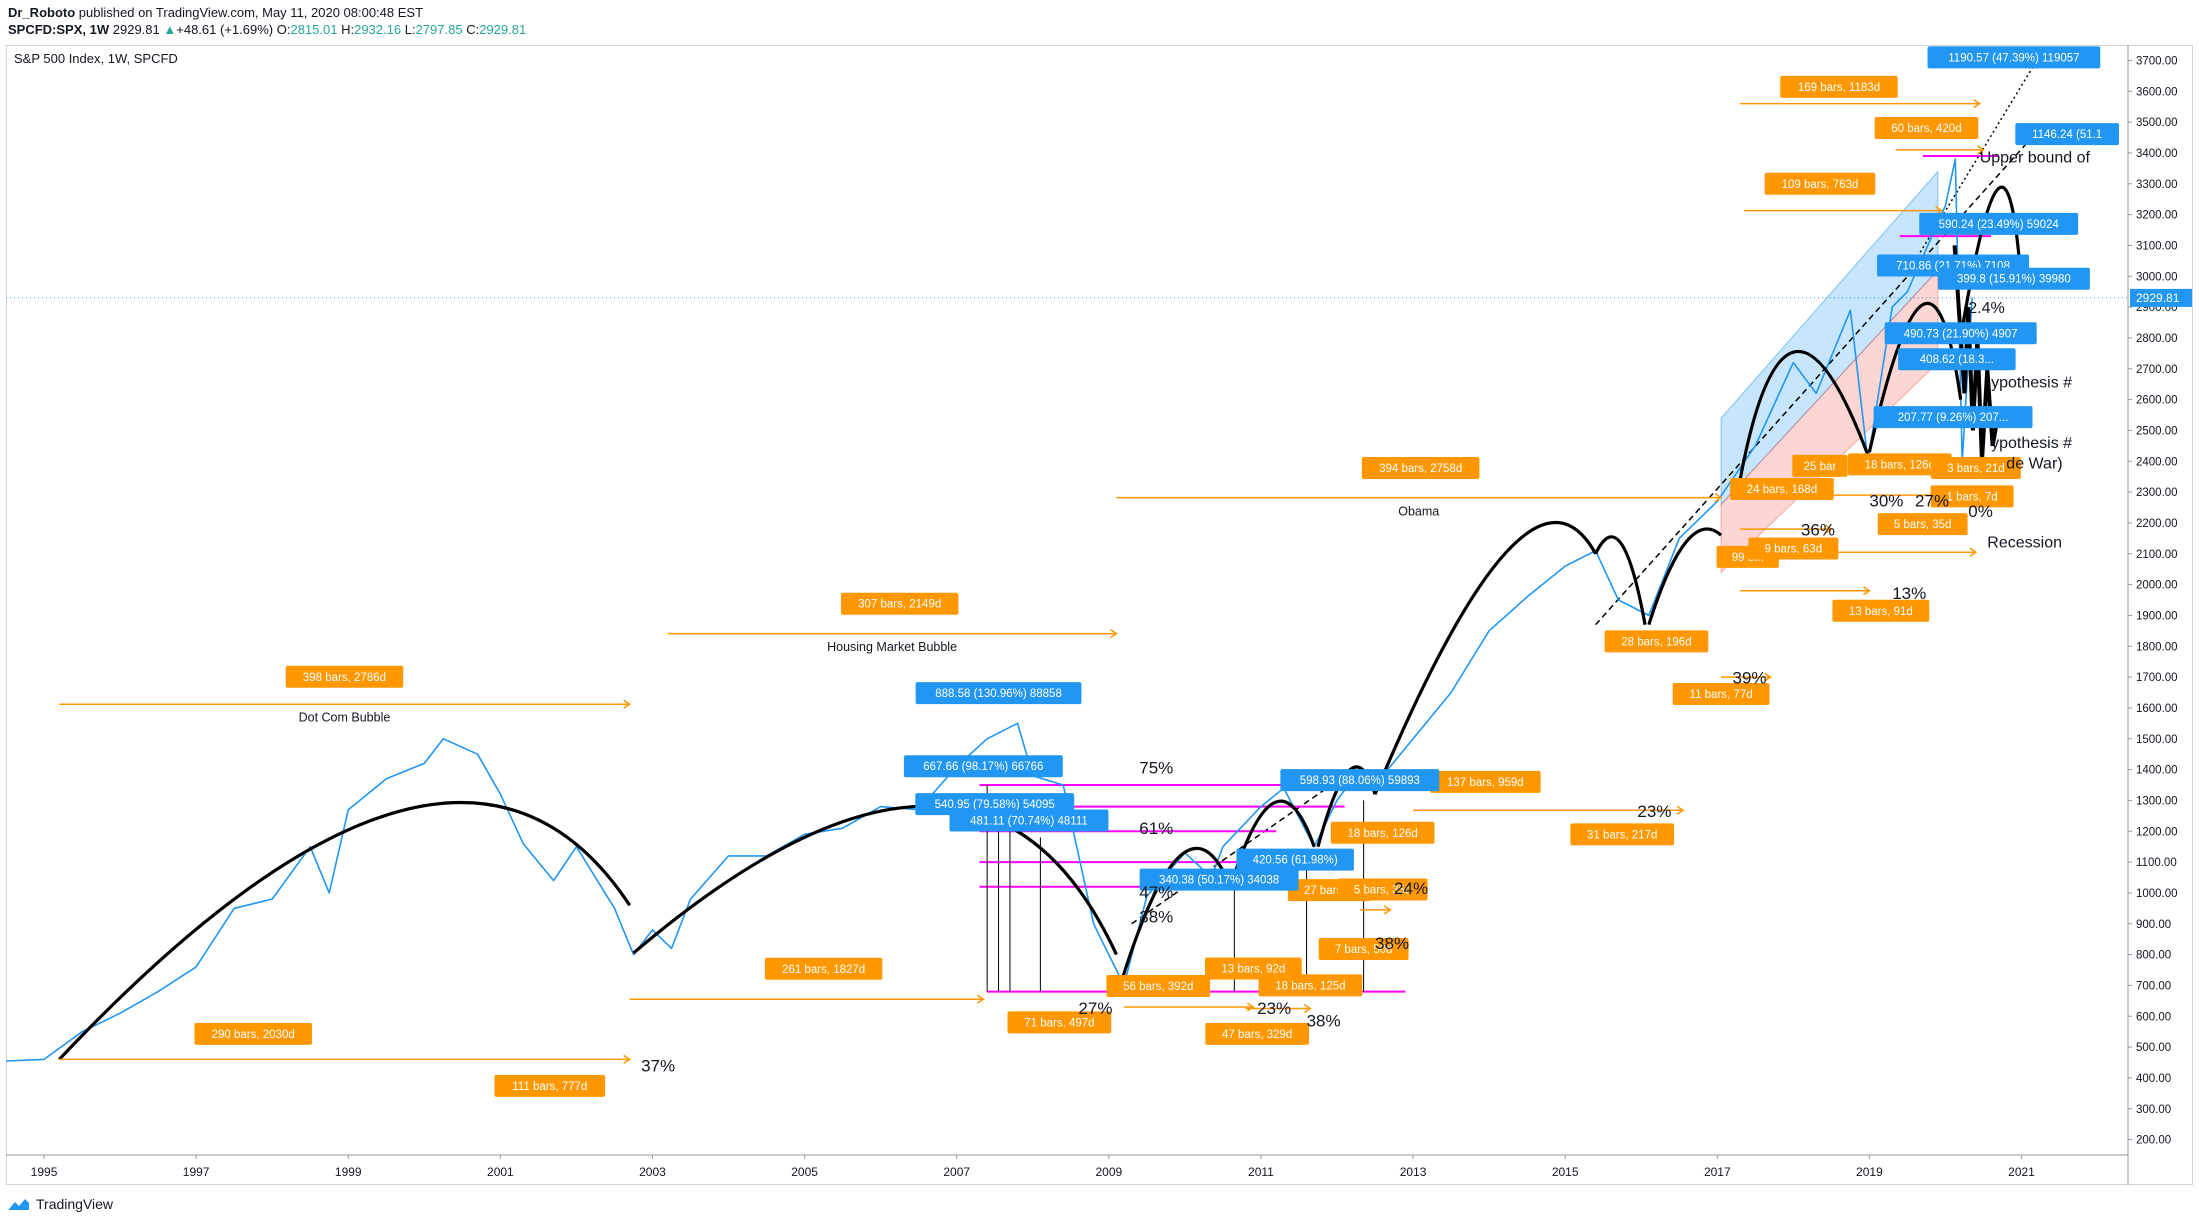 This screenshot has height=1224, width=2199. Describe the element at coordinates (2153, 1048) in the screenshot. I see `price-tick-label: 500.00` at that location.